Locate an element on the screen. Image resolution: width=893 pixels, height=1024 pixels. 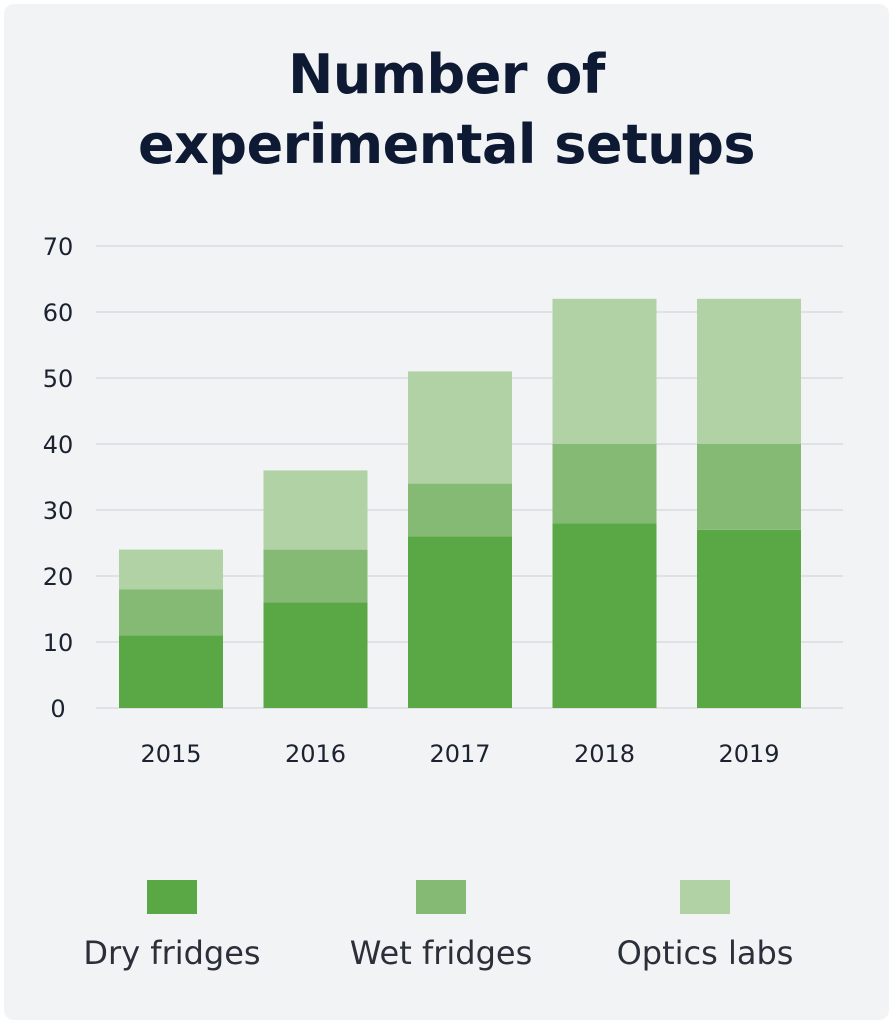
x-axis-tick-labels: 2015 2016 2017 2018 2019 is located at coordinates (459, 754).